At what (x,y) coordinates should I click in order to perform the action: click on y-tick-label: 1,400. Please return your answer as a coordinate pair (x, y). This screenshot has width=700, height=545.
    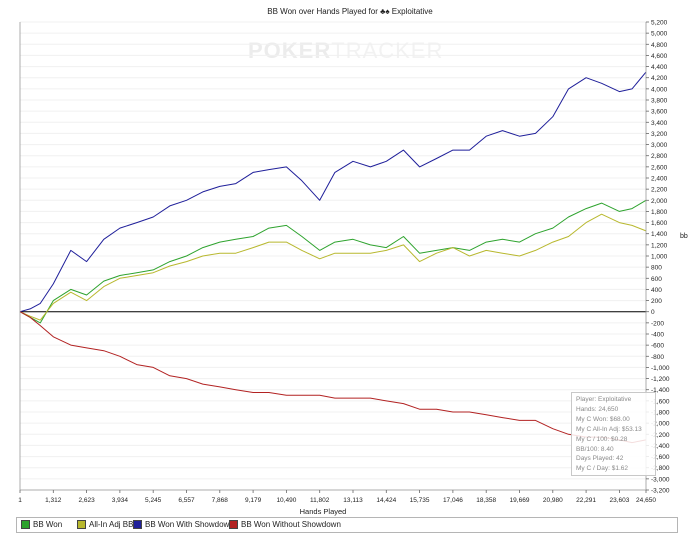
    Looking at the image, I should click on (659, 234).